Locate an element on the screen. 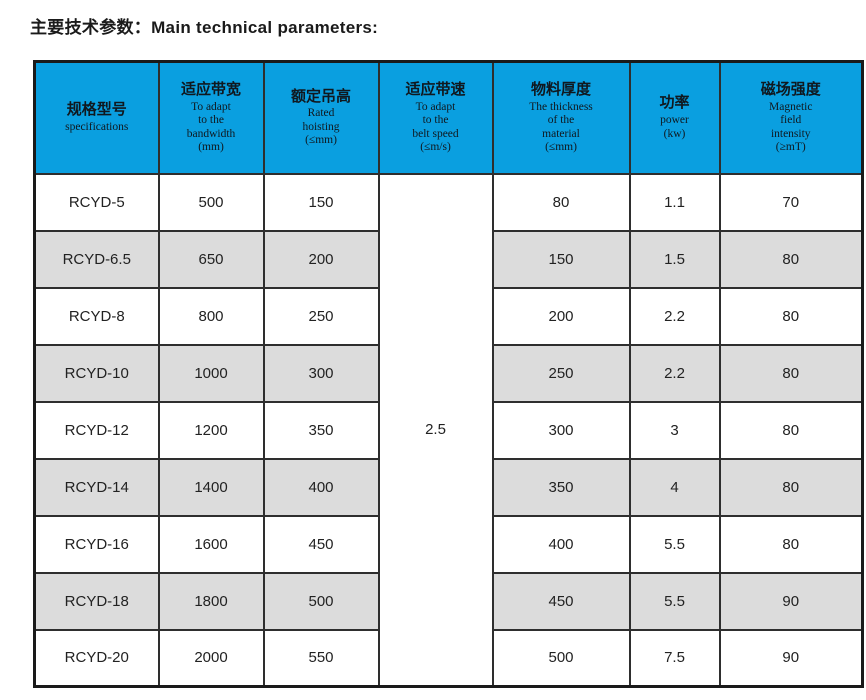 The height and width of the screenshot is (700, 866). col-header-belt-speed-en: To adapt to the belt speed (≤m/s) is located at coordinates (435, 127).